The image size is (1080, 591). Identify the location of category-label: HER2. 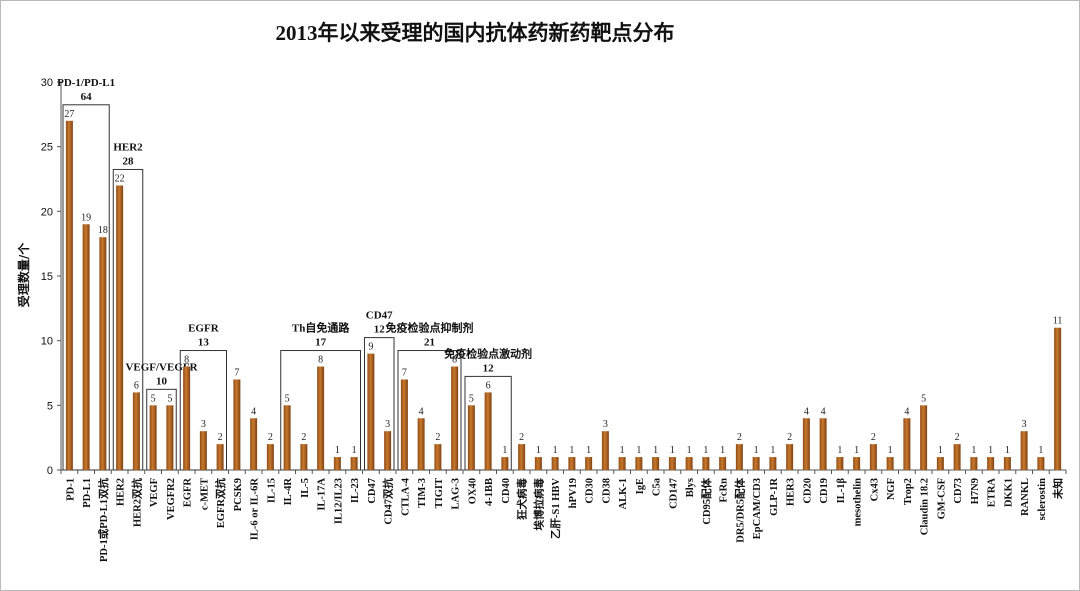
(121, 492).